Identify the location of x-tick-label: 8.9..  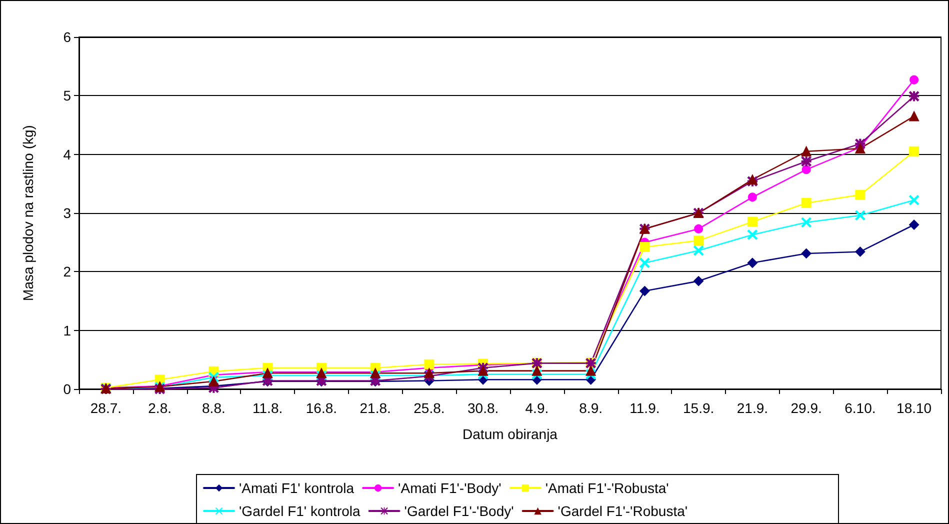
(590, 408).